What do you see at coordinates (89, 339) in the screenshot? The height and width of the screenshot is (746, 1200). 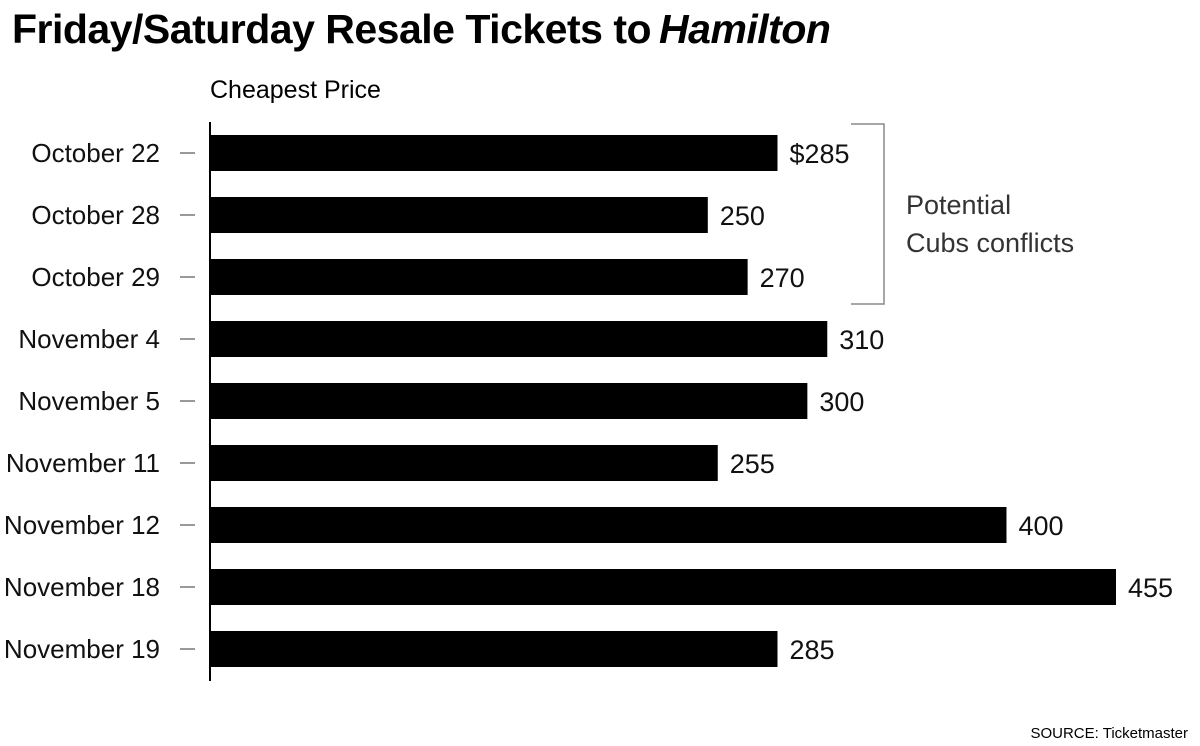 I see `category-label: November 4` at bounding box center [89, 339].